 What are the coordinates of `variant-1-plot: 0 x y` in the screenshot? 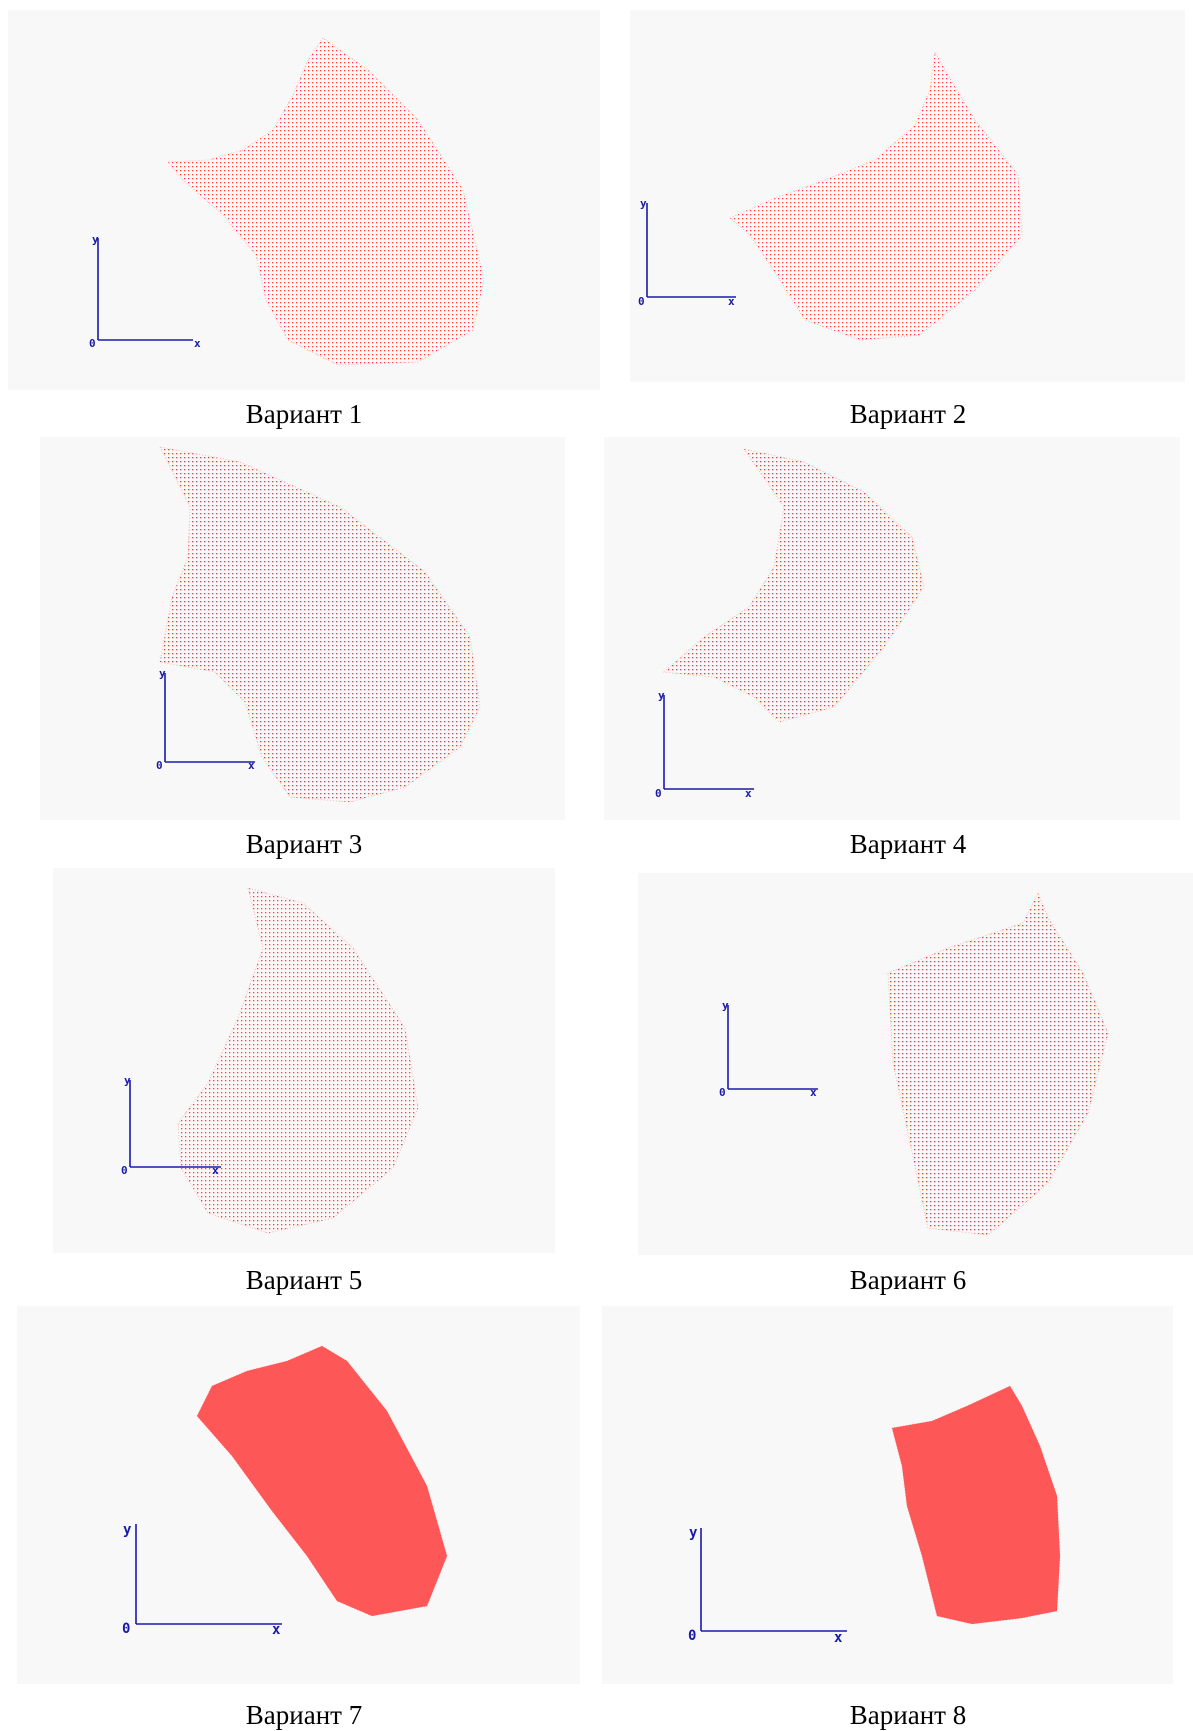 It's located at (304, 200).